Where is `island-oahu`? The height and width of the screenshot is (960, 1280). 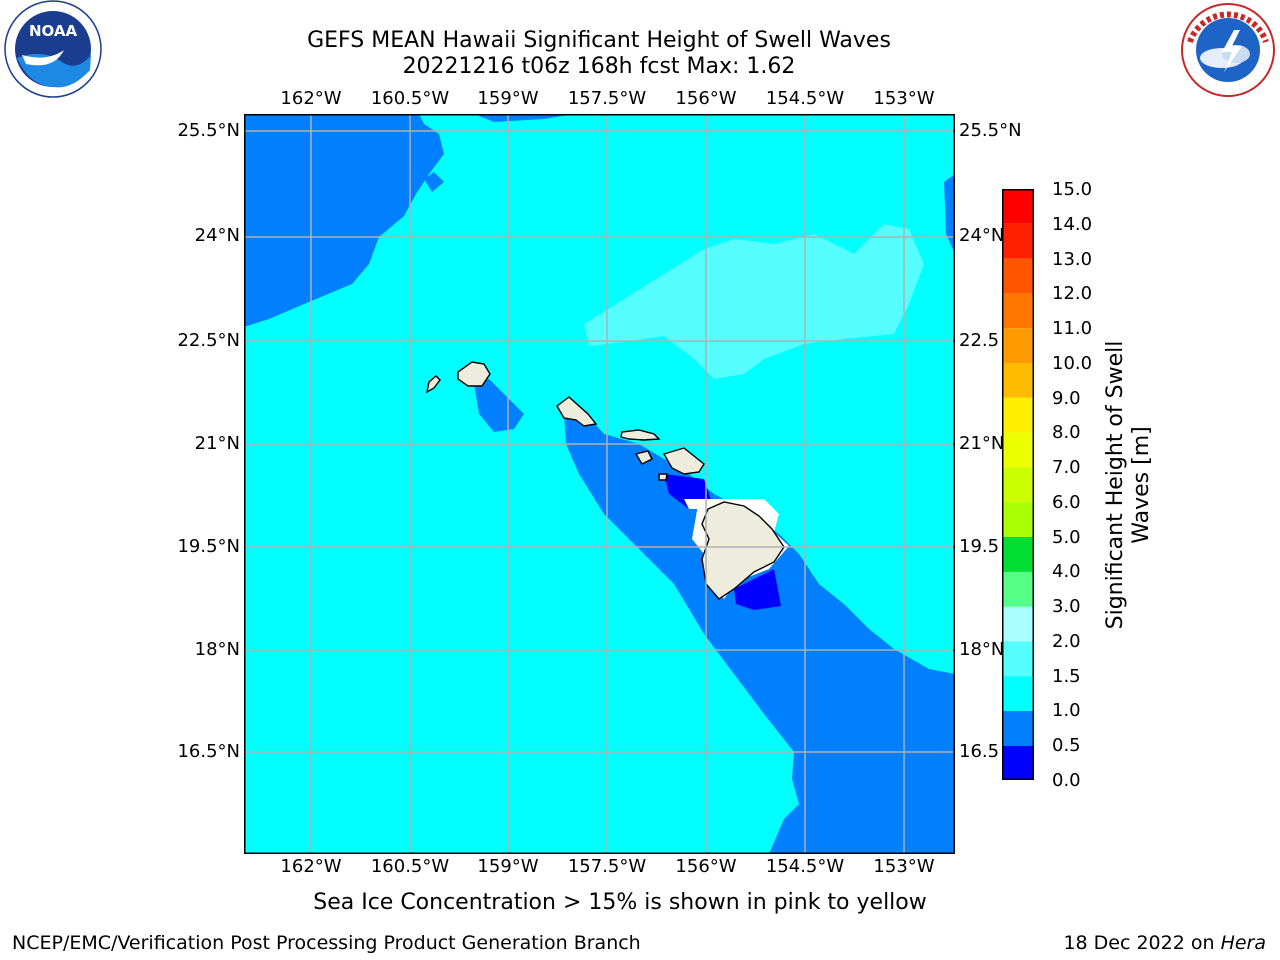 island-oahu is located at coordinates (577, 411).